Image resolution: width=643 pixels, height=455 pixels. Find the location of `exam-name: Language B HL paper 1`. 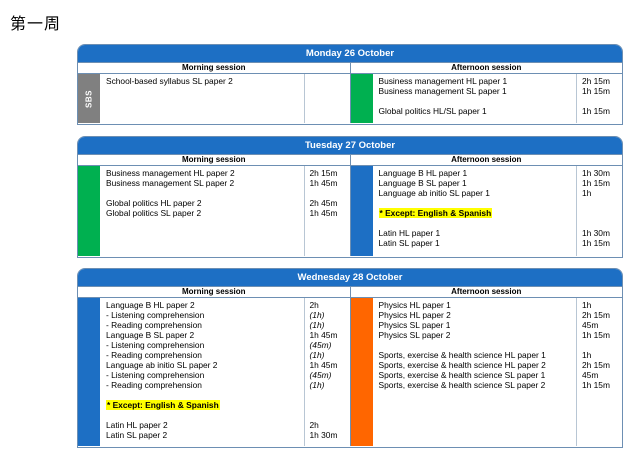

exam-name: Language B HL paper 1 is located at coordinates (423, 173).